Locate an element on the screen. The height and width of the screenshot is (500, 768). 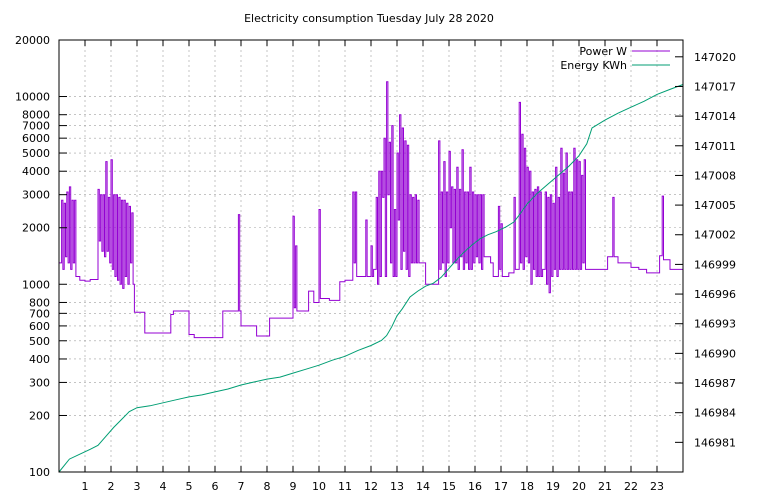
x-tick-label: 2 is located at coordinates (111, 486).